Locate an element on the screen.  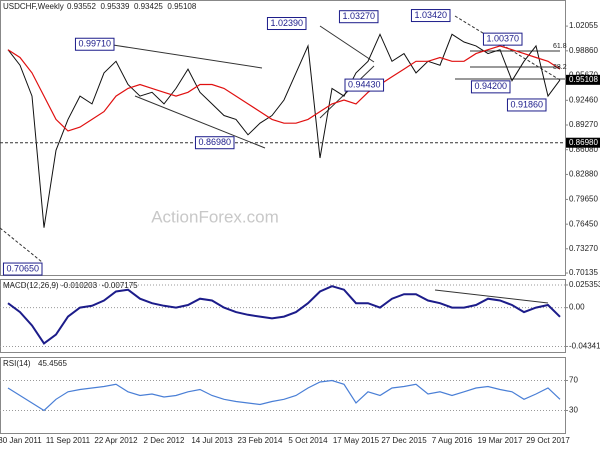
y-tick-label: 0.79650 is located at coordinates (583, 199).